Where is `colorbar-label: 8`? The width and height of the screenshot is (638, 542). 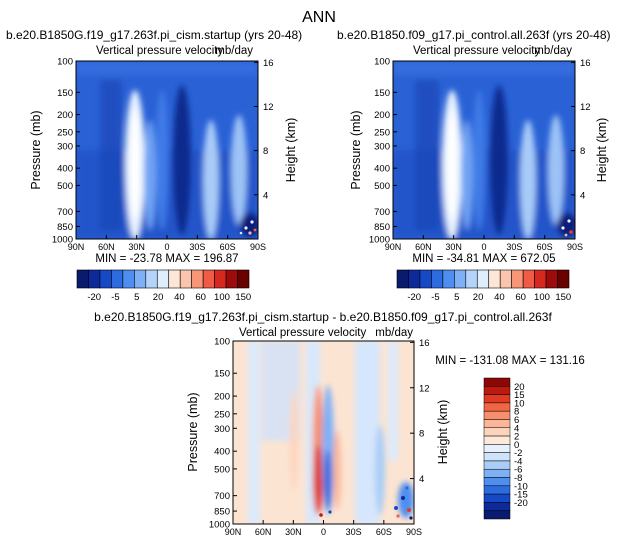
colorbar-label: 8 is located at coordinates (516, 412).